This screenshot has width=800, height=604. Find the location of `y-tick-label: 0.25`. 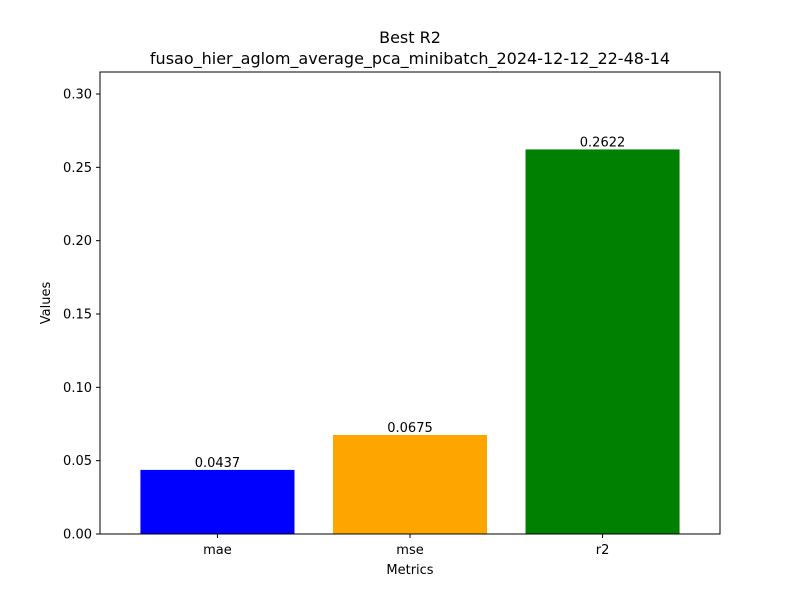

y-tick-label: 0.25 is located at coordinates (77, 168).